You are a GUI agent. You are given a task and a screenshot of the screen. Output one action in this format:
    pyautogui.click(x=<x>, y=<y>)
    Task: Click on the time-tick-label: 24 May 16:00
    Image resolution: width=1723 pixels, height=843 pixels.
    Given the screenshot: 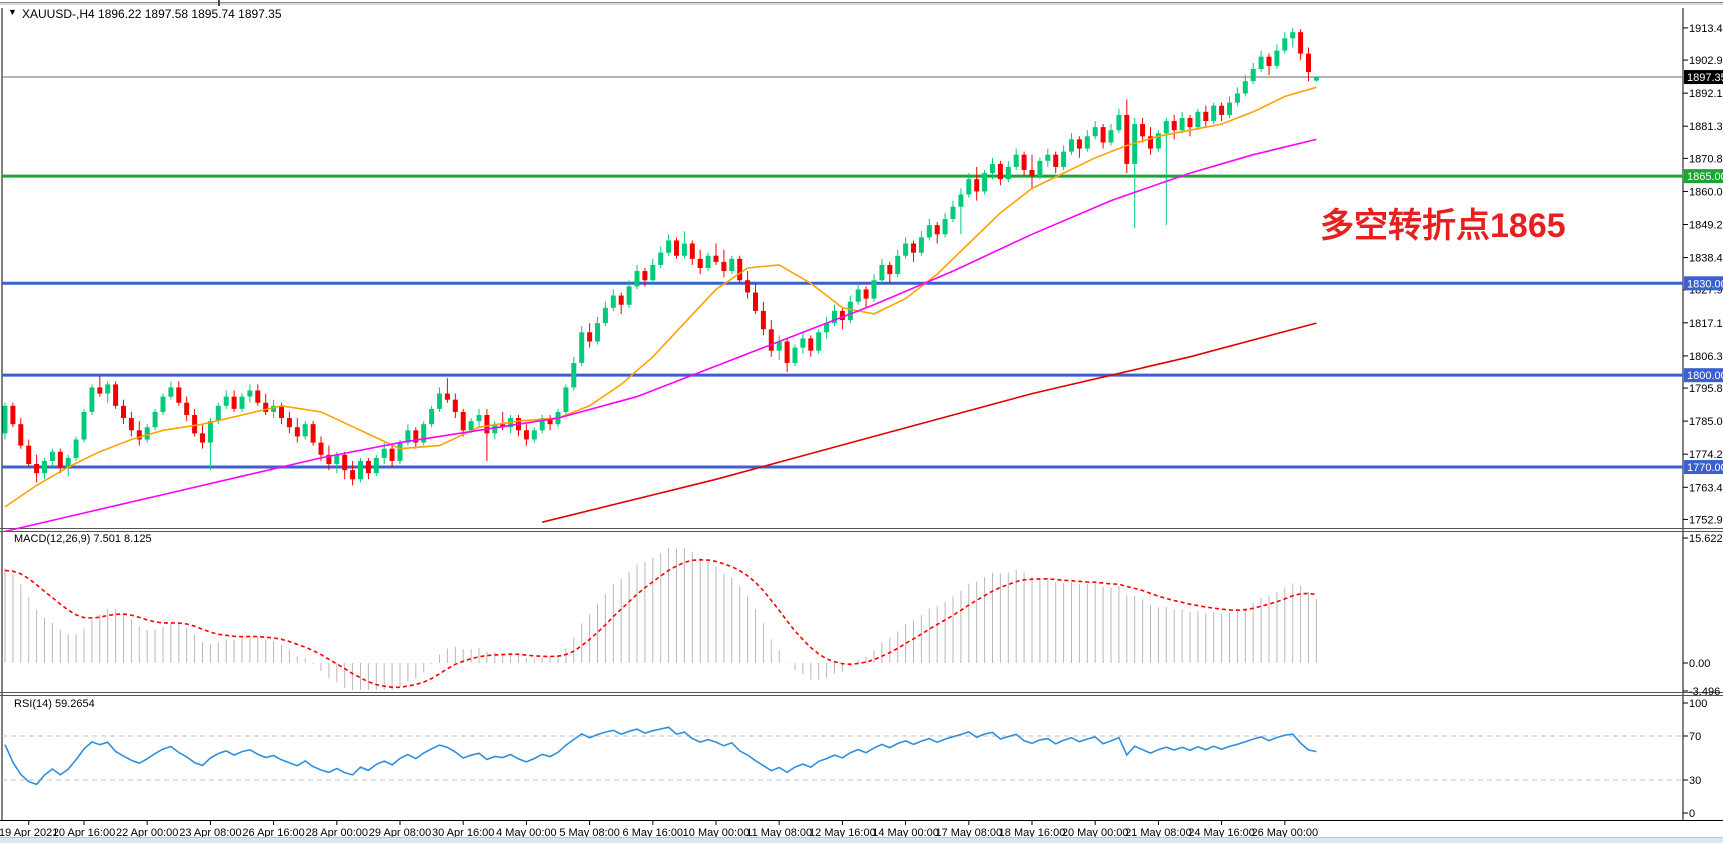 What is the action you would take?
    pyautogui.click(x=1221, y=833)
    